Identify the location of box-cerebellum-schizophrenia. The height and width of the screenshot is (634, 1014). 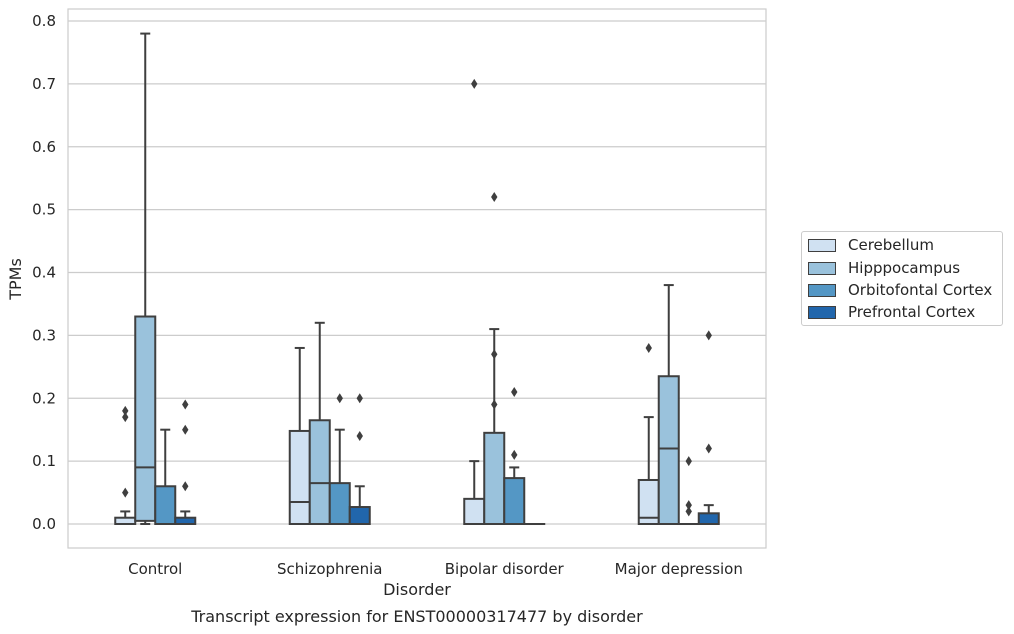
(299, 436).